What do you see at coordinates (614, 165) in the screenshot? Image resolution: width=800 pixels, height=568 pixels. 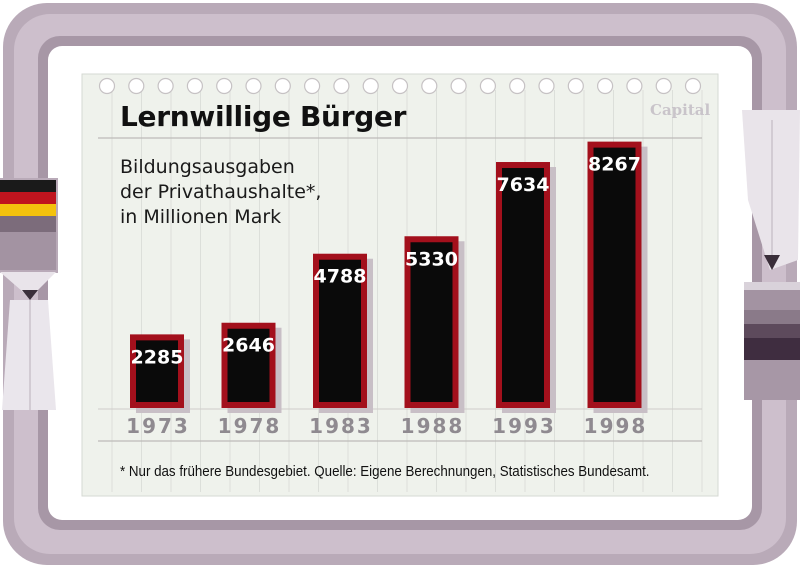 I see `data-label-1998: 8267` at bounding box center [614, 165].